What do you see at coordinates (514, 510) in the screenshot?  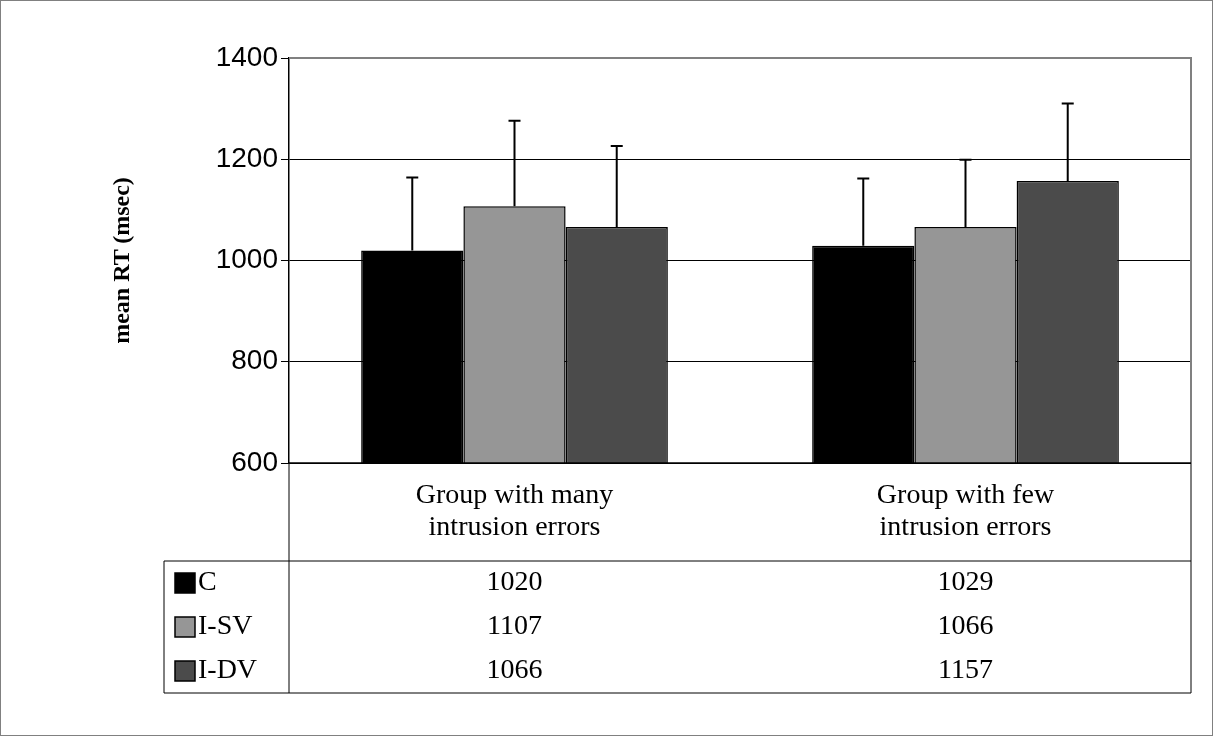 I see `x-tick-label: Group with many intrusion errors` at bounding box center [514, 510].